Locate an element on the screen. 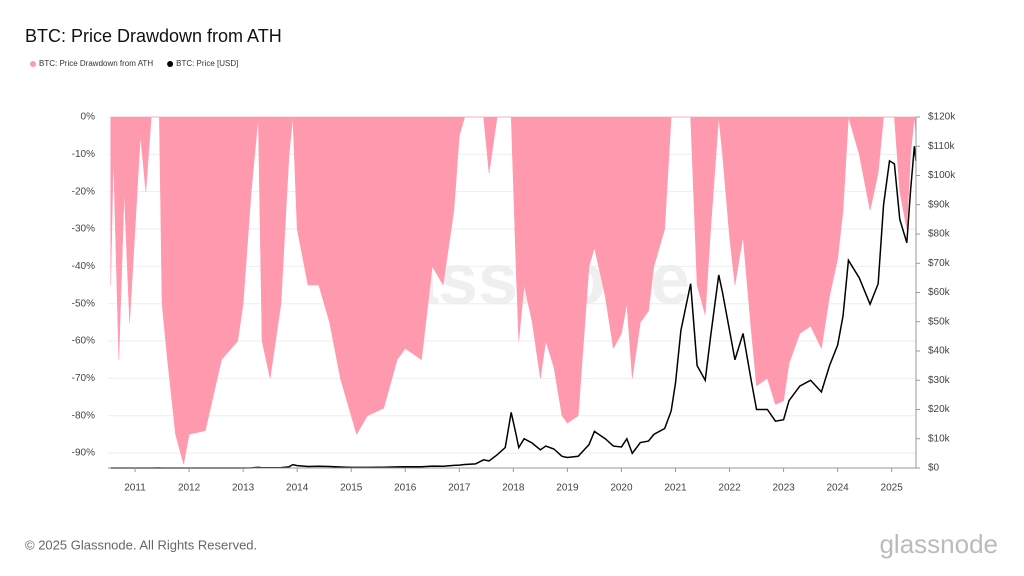 The width and height of the screenshot is (1024, 576). y-tick-label: -70% is located at coordinates (83, 378).